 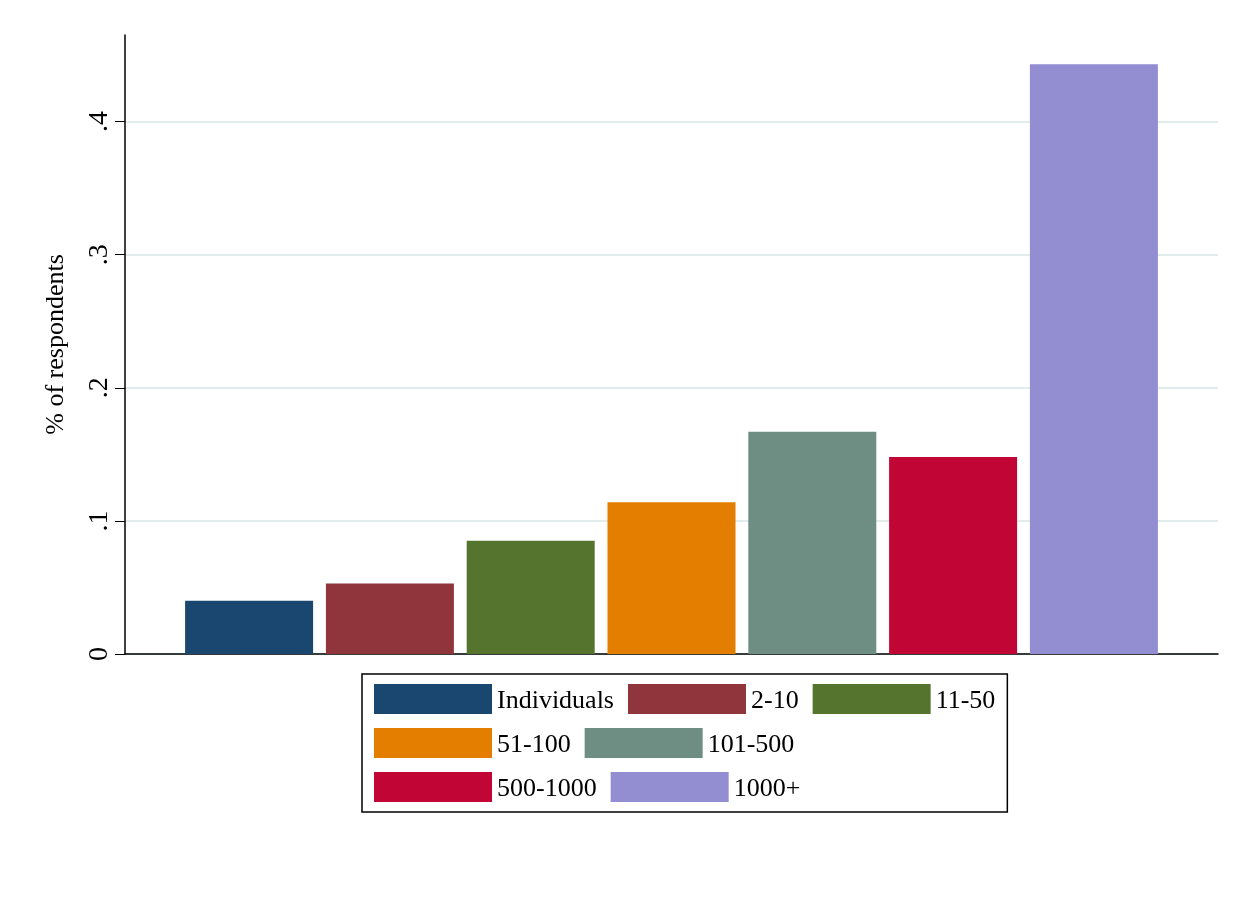 What do you see at coordinates (965, 699) in the screenshot?
I see `legend-label: 11-50` at bounding box center [965, 699].